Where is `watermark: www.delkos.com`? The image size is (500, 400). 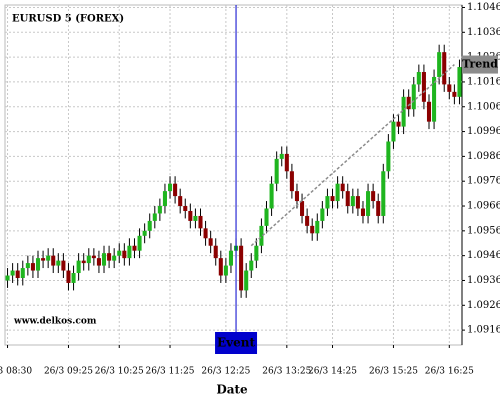 watermark: www.delkos.com is located at coordinates (55, 322).